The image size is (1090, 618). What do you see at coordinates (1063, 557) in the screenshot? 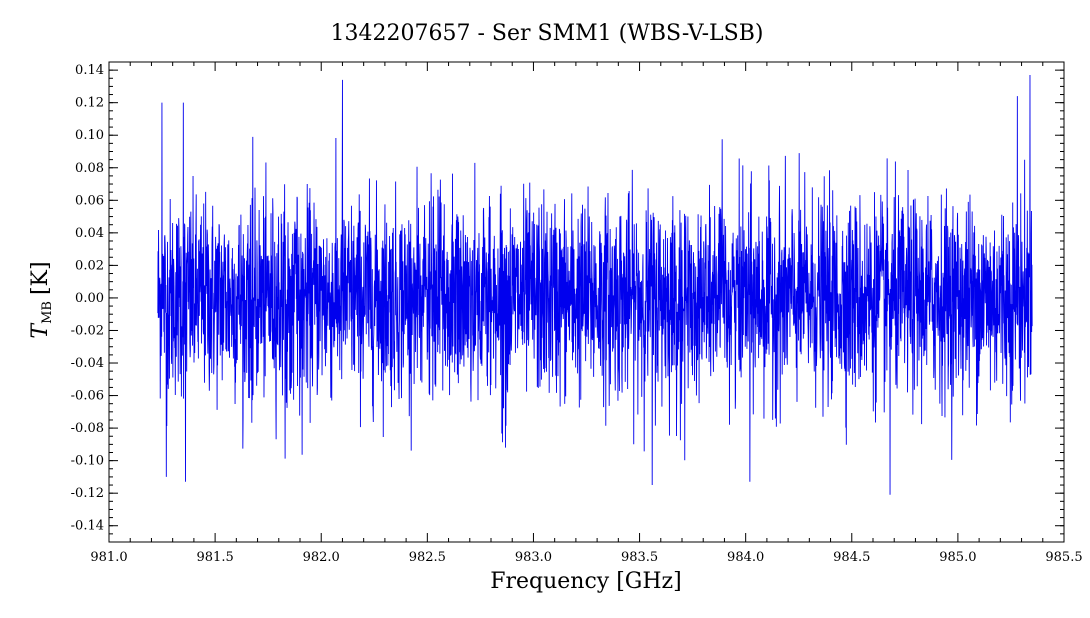
I see `x-tick-label: 985.5` at bounding box center [1063, 557].